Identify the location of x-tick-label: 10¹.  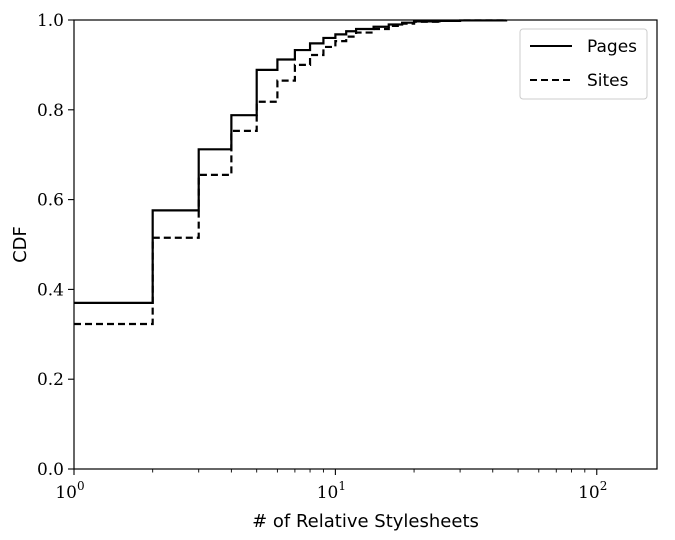
(331, 491).